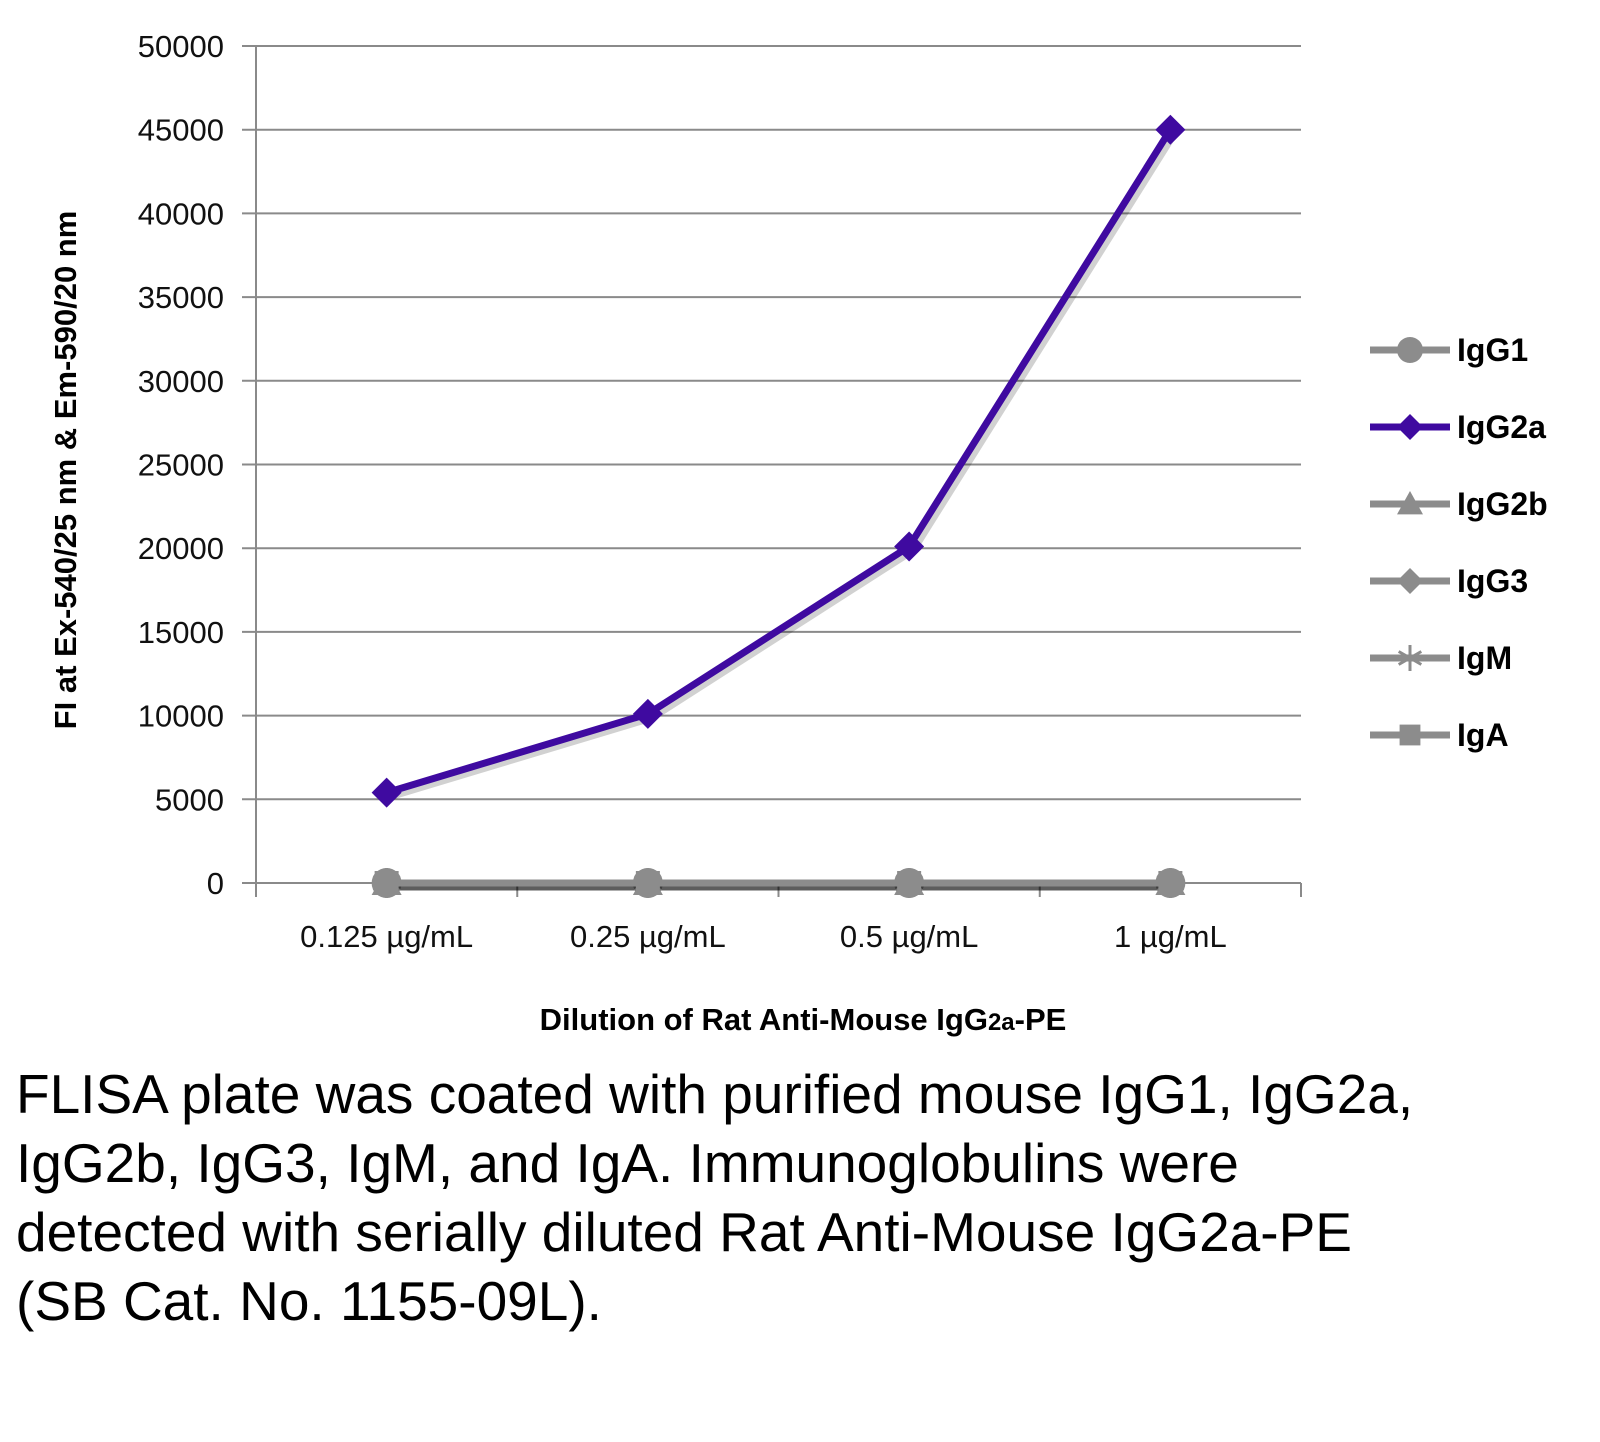  I want to click on legend-label: IgG3, so click(1492, 581).